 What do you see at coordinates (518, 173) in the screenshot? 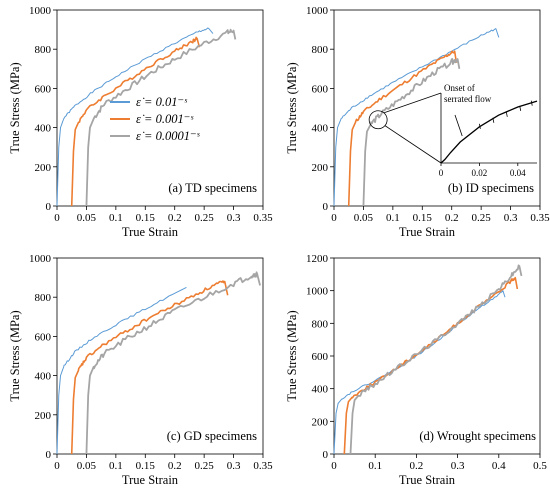
I see `inset-x-tick-label: 0.04` at bounding box center [518, 173].